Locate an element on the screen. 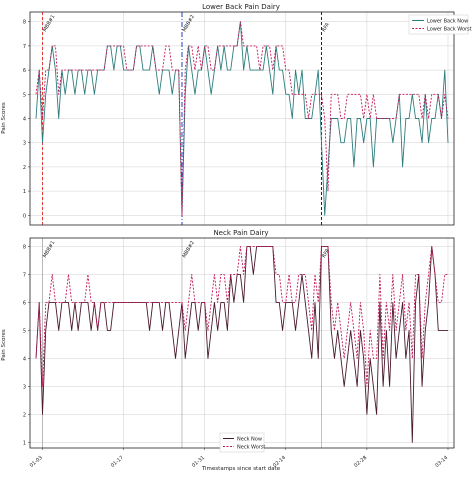 This screenshot has width=474, height=478. neck-legend: Neck Now Neck Worst is located at coordinates (242, 442).